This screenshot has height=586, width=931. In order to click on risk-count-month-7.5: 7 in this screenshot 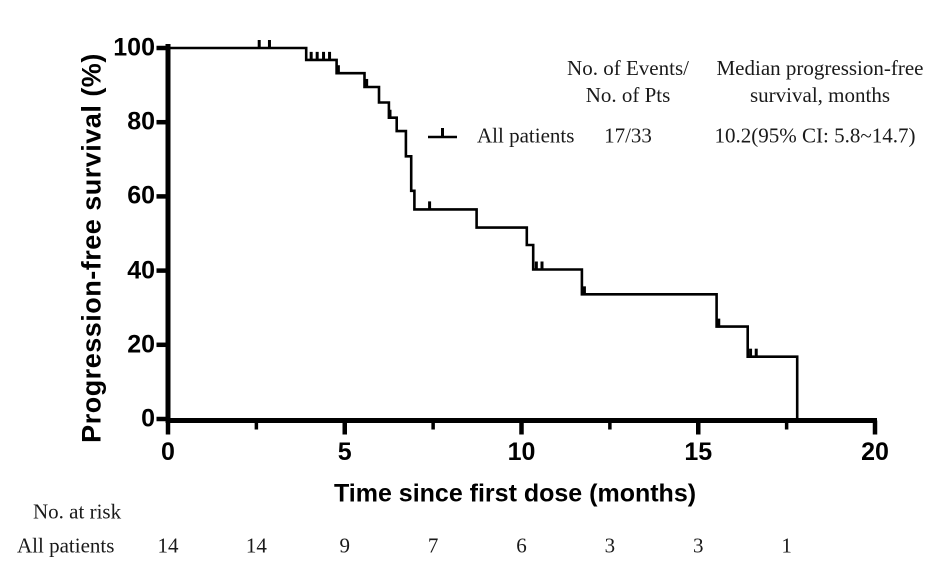, I will do `click(433, 545)`.